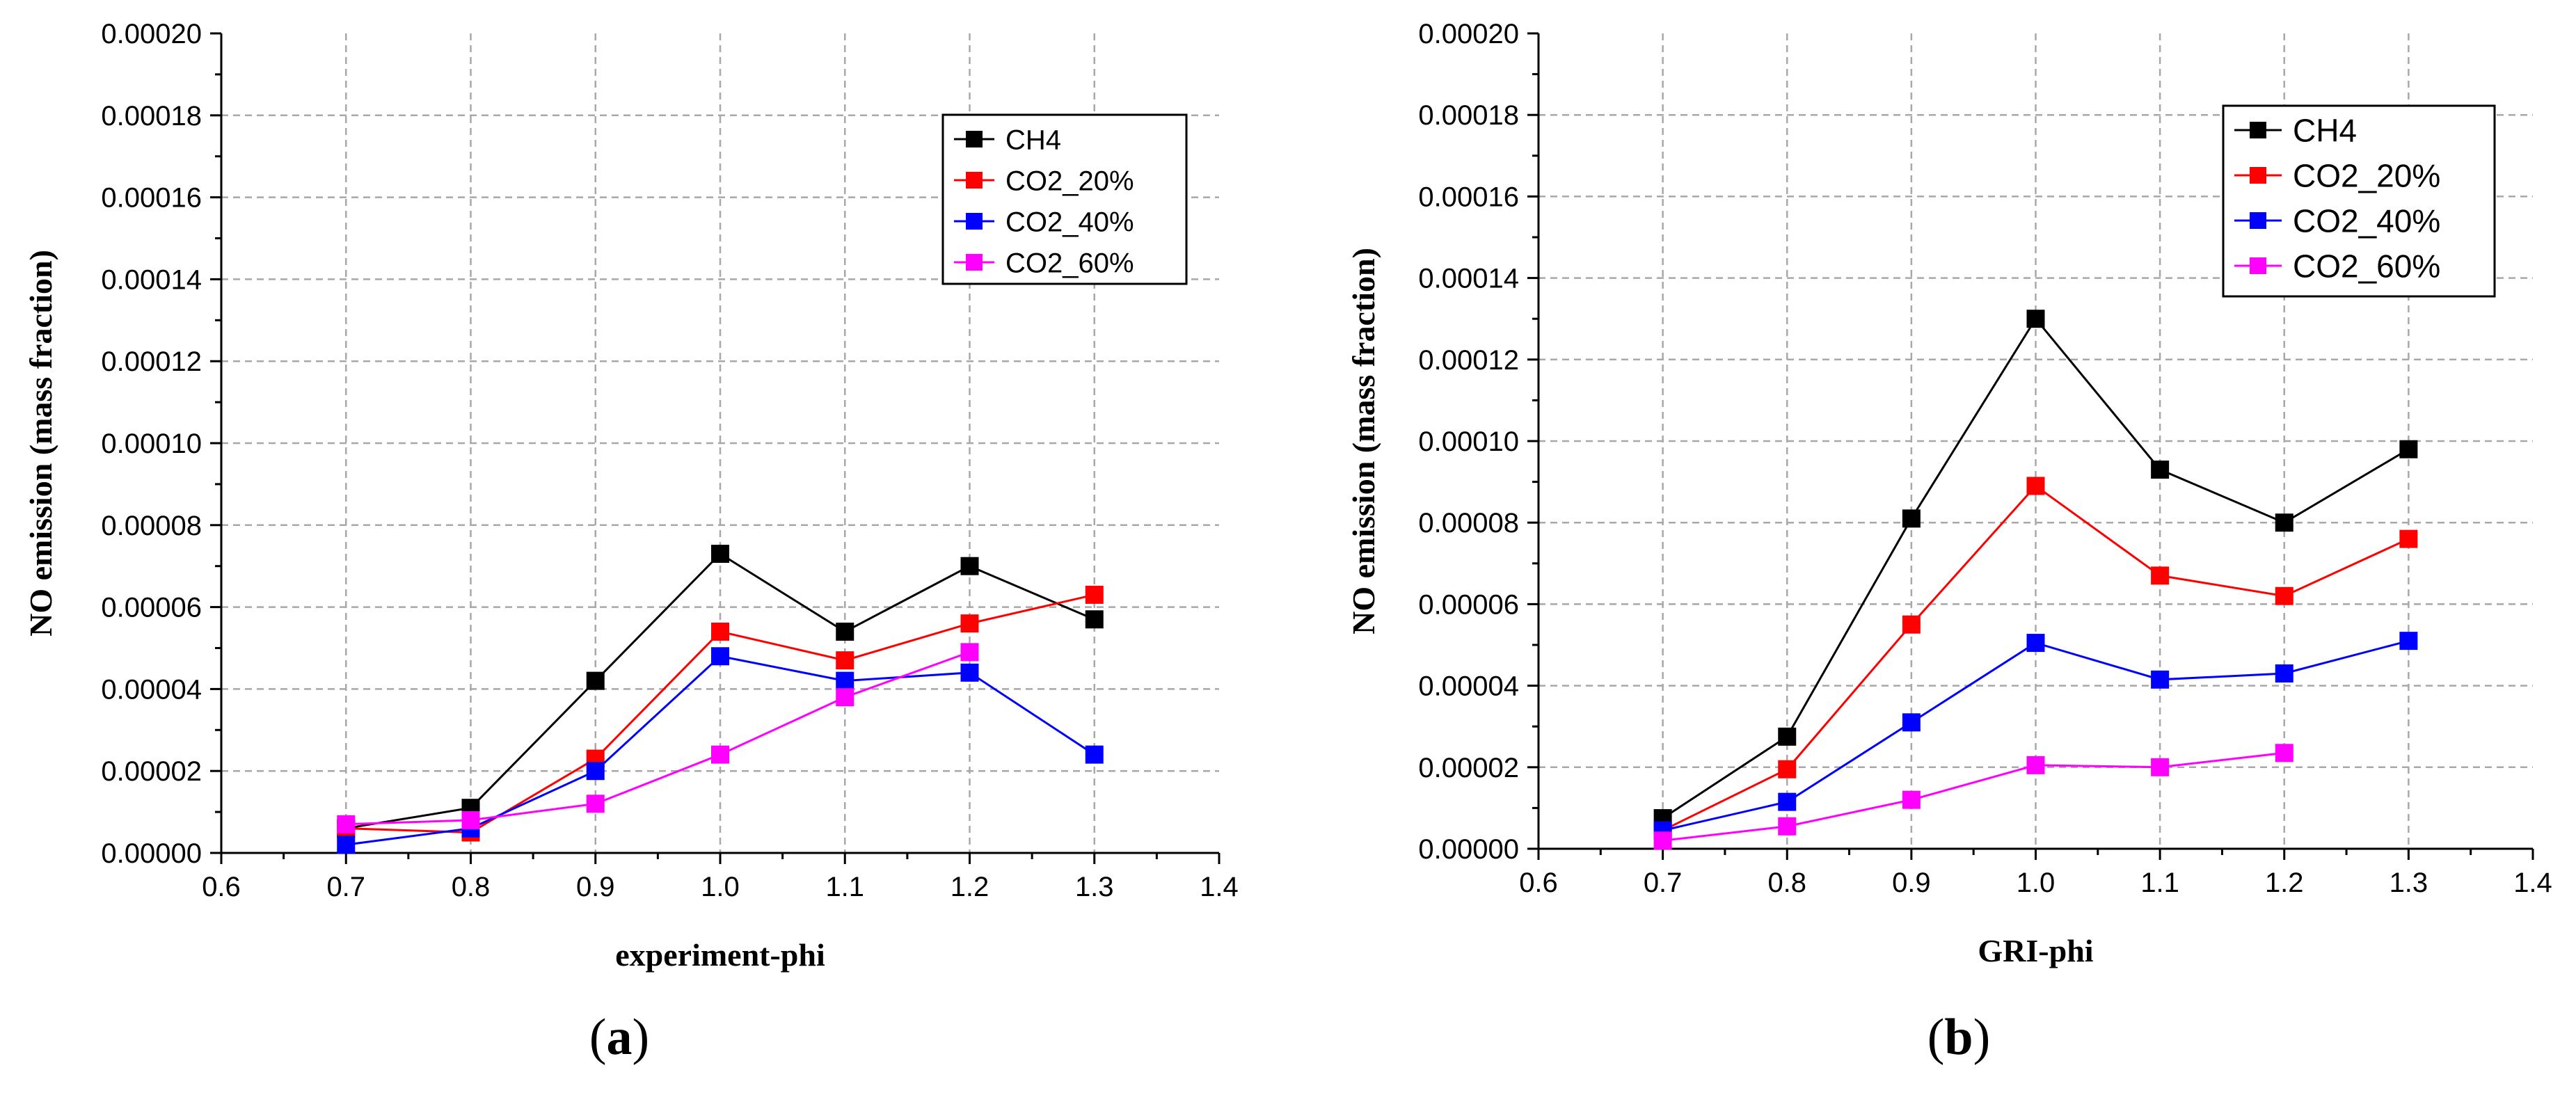  I want to click on legend-label: CO2_60%, so click(2366, 266).